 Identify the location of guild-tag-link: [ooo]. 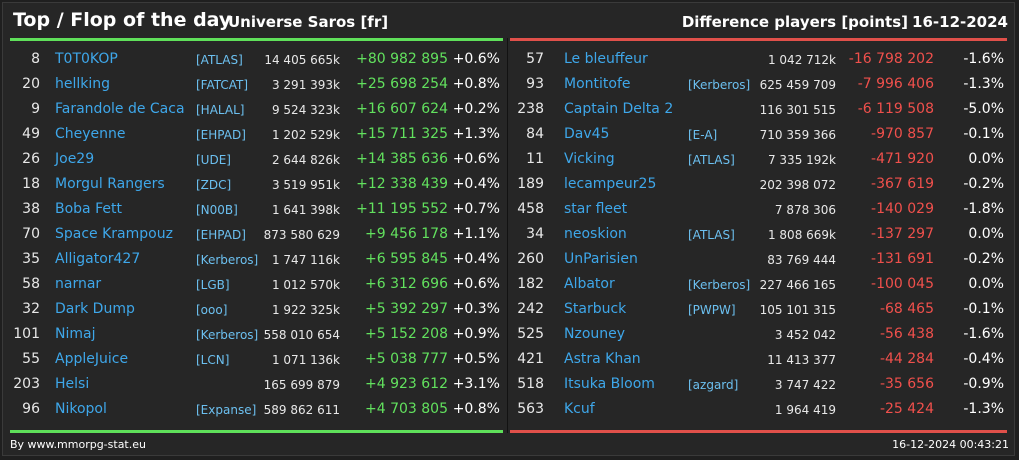
(212, 310).